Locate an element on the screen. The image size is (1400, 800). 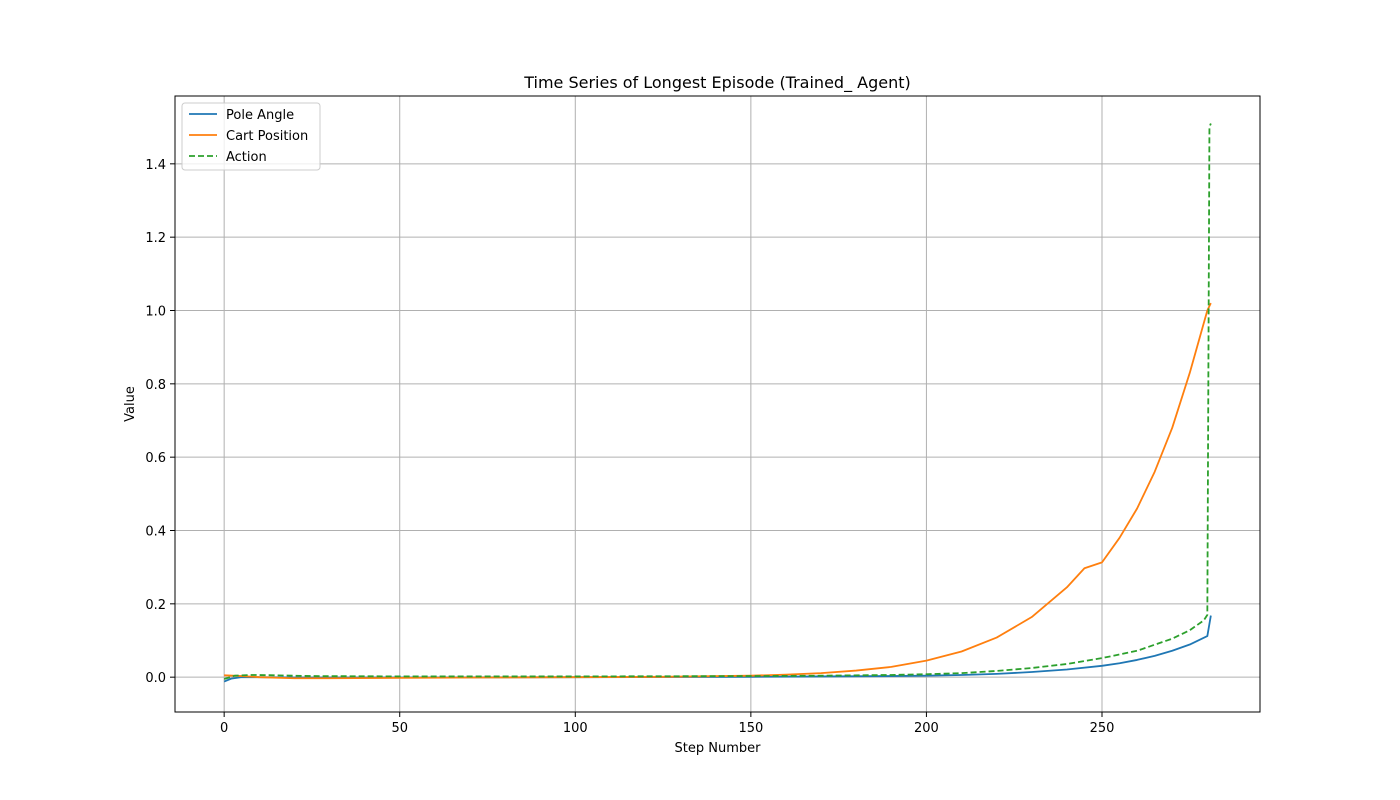
y-axis-title: Value is located at coordinates (130, 404).